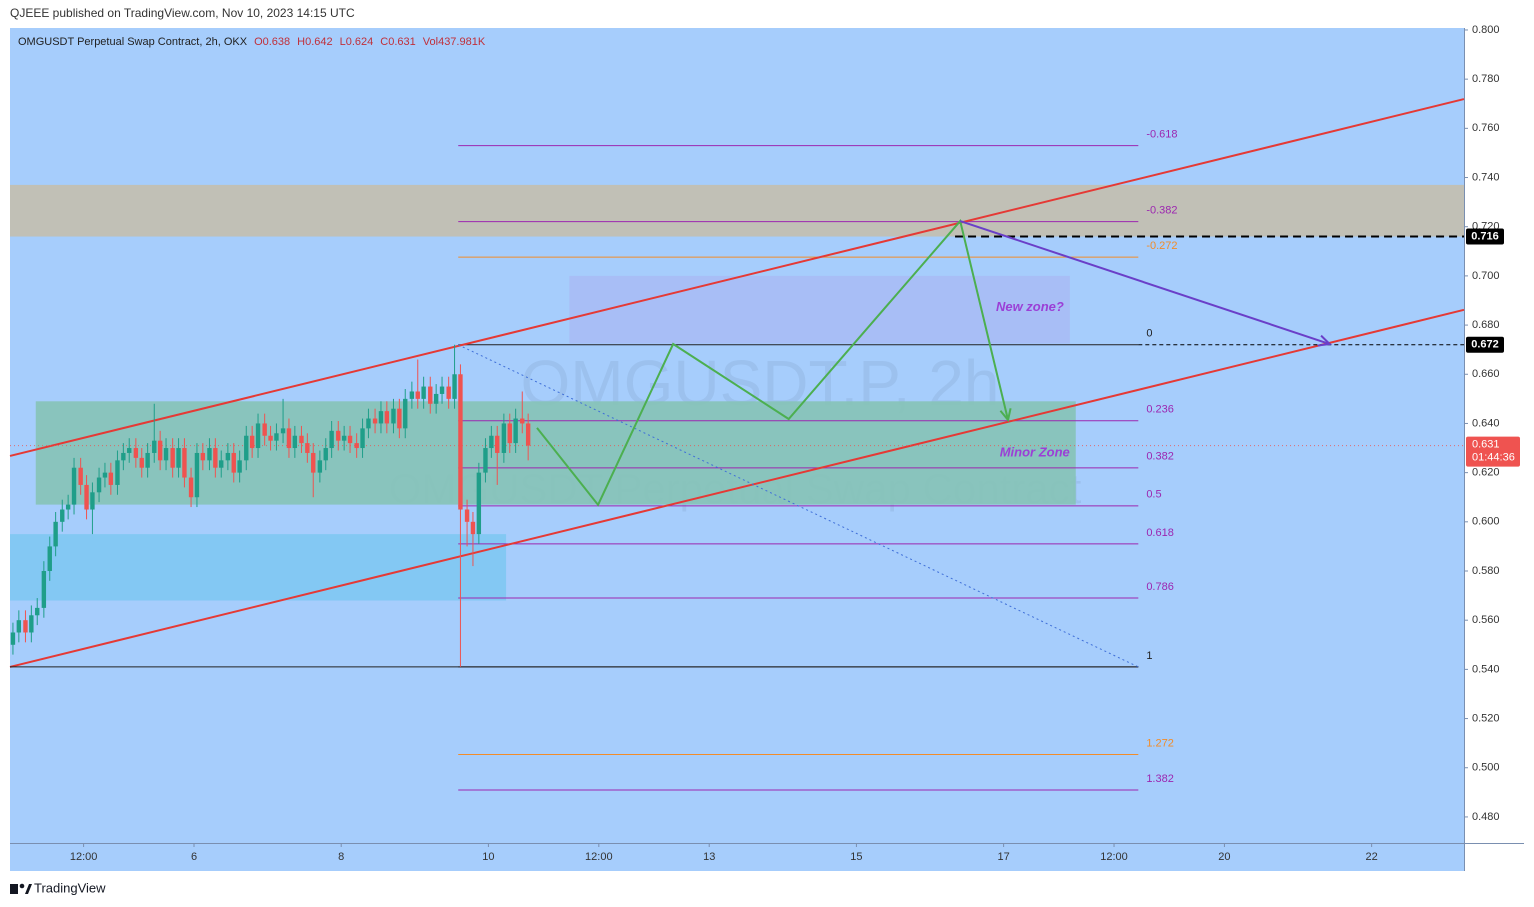 The image size is (1534, 907). What do you see at coordinates (1486, 522) in the screenshot?
I see `y-tick-label: 0.600` at bounding box center [1486, 522].